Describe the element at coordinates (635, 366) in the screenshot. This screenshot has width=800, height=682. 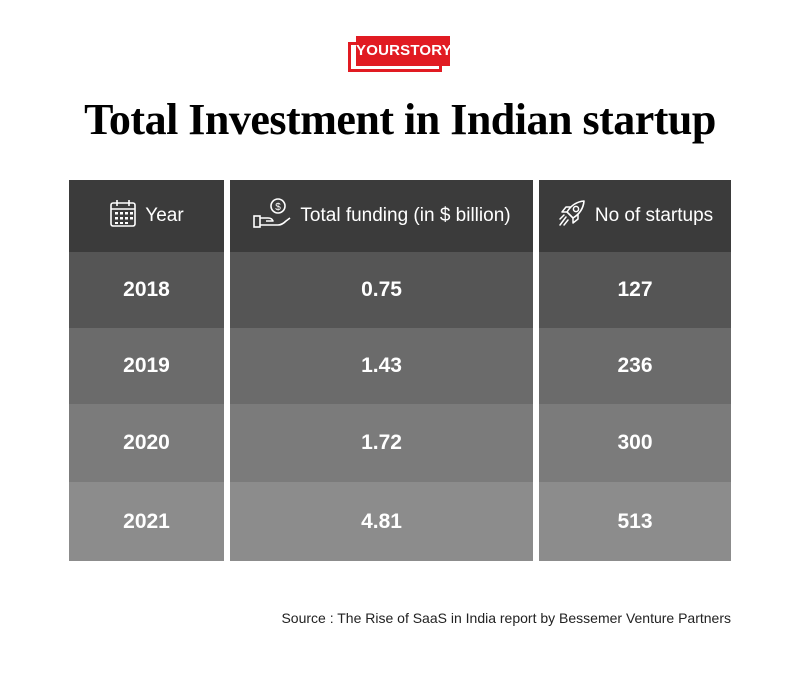
I see `startups-cell: 236` at that location.